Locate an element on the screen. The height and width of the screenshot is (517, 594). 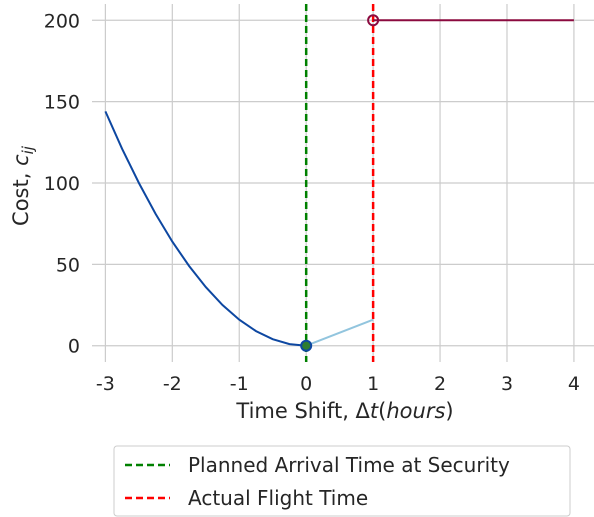
x-tick-label: -3 is located at coordinates (105, 384).